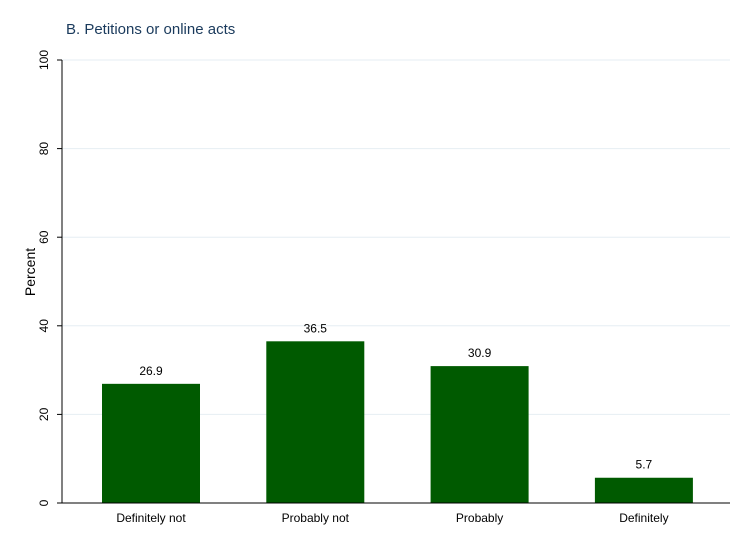  What do you see at coordinates (44, 326) in the screenshot?
I see `y-tick-label: 40` at bounding box center [44, 326].